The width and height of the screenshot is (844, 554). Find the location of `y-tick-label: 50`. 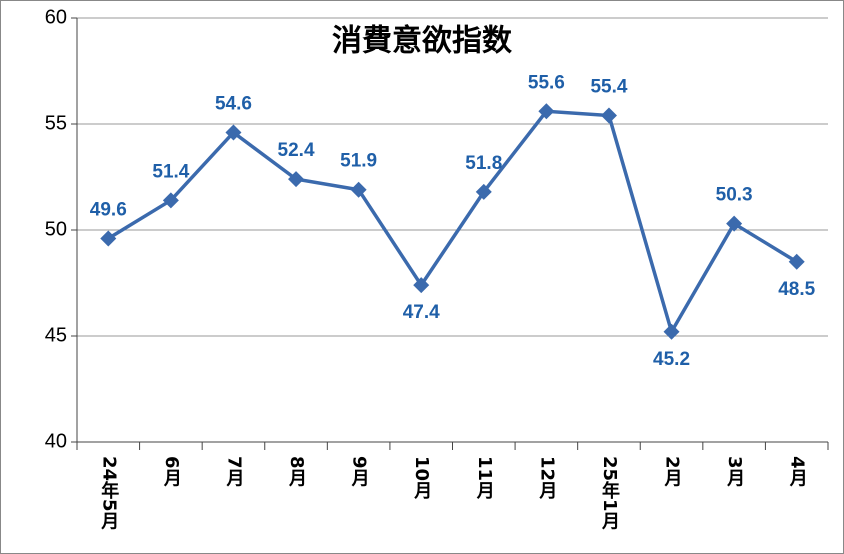

y-tick-label: 50 is located at coordinates (56, 229).